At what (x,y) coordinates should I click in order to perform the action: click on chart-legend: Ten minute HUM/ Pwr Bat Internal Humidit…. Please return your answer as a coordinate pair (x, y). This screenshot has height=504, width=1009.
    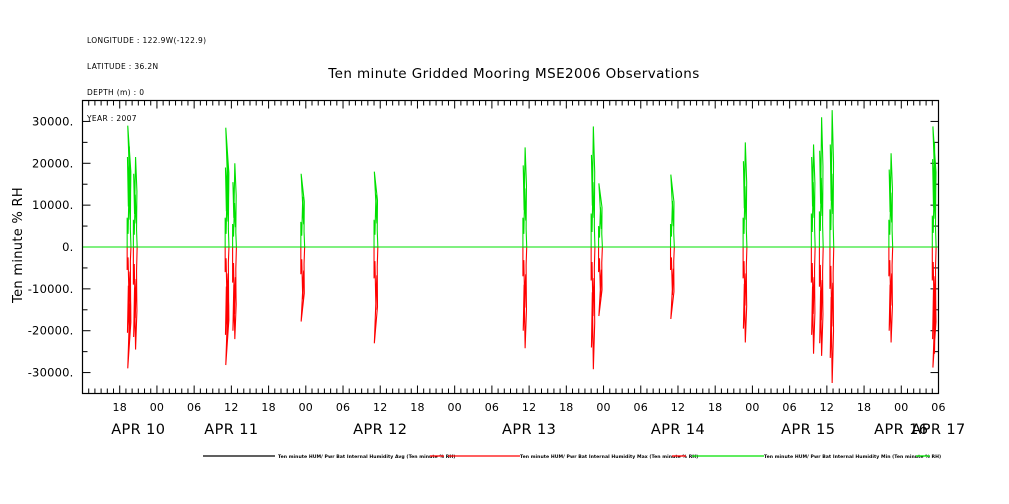
    Looking at the image, I should click on (572, 457).